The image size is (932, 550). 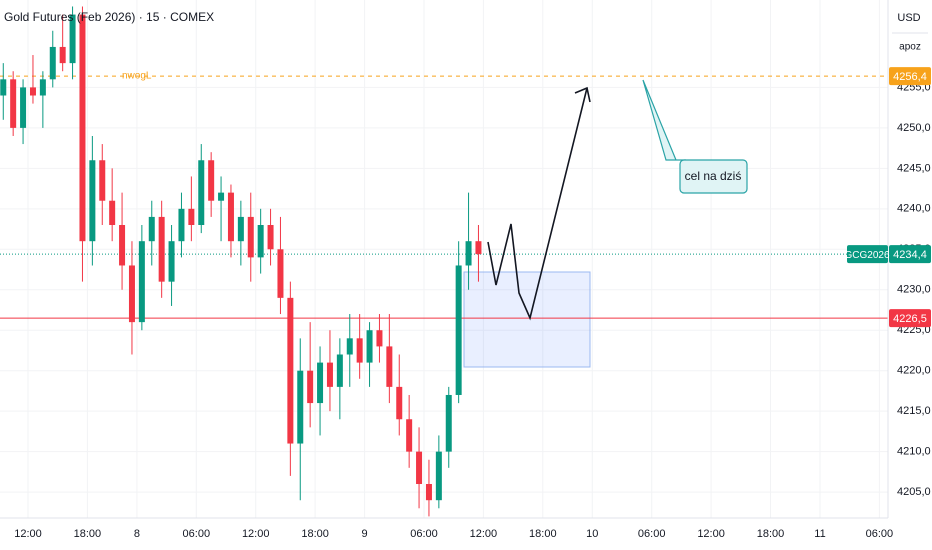 I want to click on arrow-head, so click(x=582, y=94).